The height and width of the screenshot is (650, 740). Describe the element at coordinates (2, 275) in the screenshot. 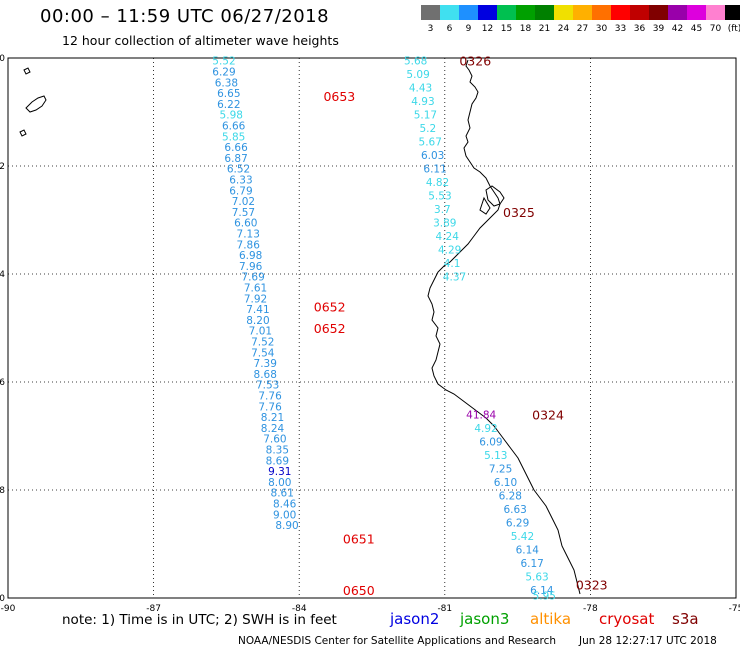

I see `lat-tick-label: -4` at that location.